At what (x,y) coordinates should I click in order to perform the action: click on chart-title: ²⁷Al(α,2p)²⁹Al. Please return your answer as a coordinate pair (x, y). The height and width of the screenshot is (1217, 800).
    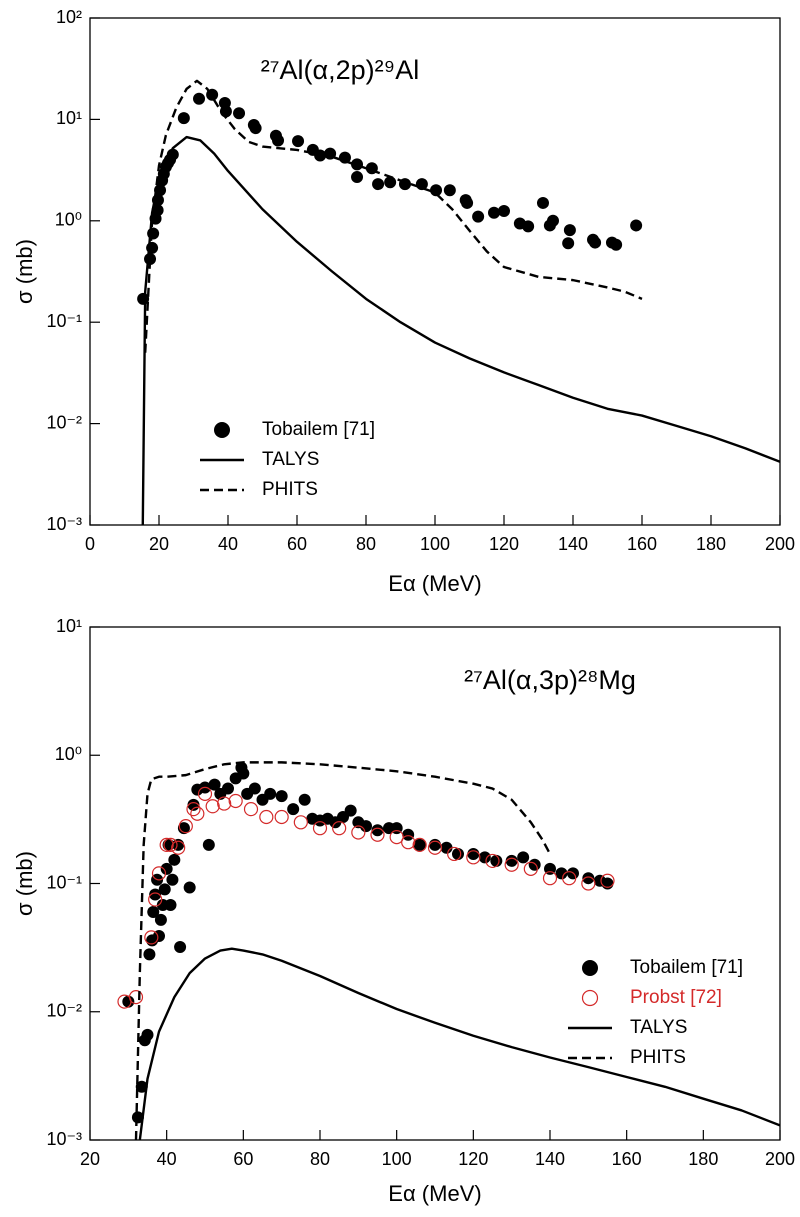
    Looking at the image, I should click on (340, 70).